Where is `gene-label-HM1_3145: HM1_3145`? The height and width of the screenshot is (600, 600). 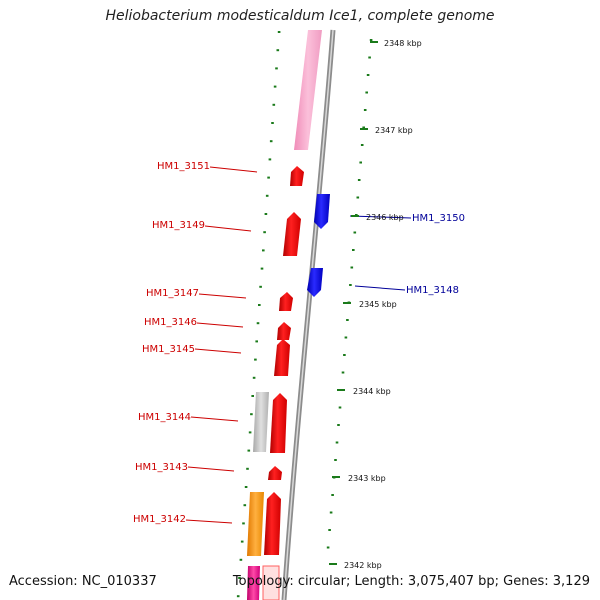
gene-label-HM1_3145: HM1_3145 is located at coordinates (168, 349).